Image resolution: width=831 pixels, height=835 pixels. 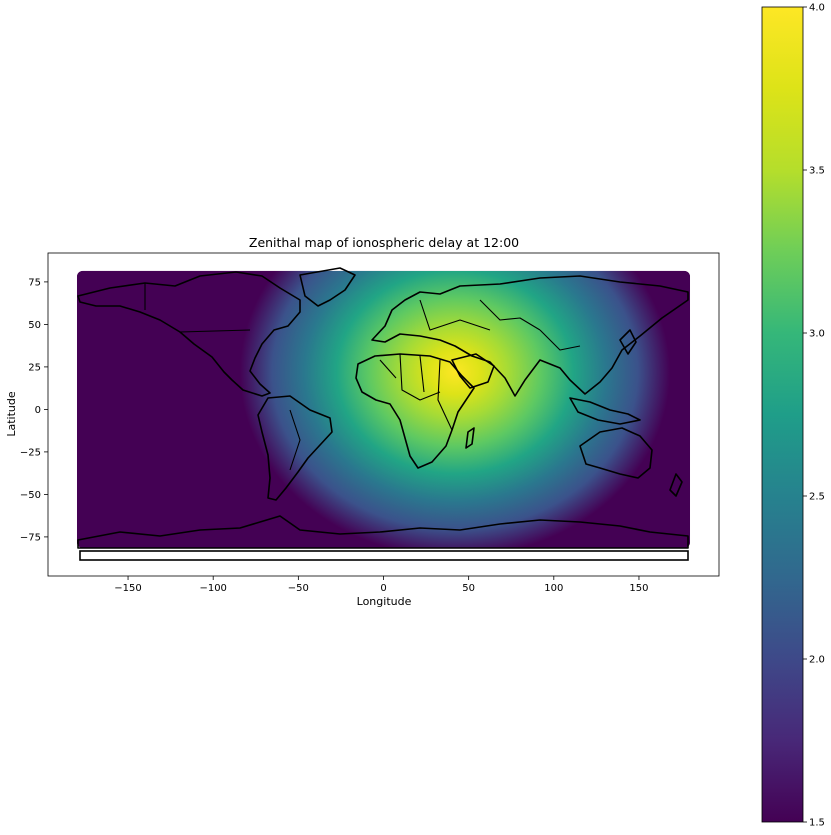 What do you see at coordinates (817, 334) in the screenshot?
I see `colorbar-tick-label: 3.0` at bounding box center [817, 334].